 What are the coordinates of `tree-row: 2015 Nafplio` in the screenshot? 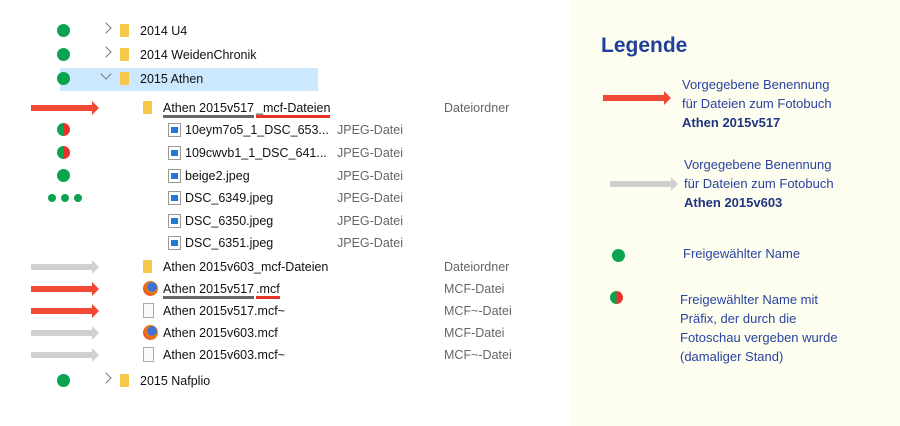 It's located at (285, 381).